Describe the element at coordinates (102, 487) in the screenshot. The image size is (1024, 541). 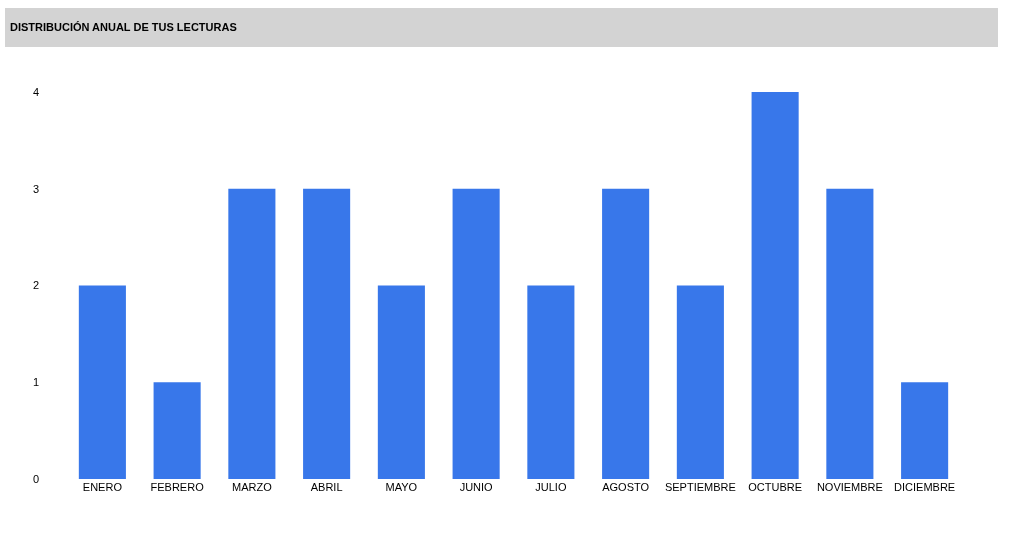
I see `x-tick-label: ENERO` at that location.